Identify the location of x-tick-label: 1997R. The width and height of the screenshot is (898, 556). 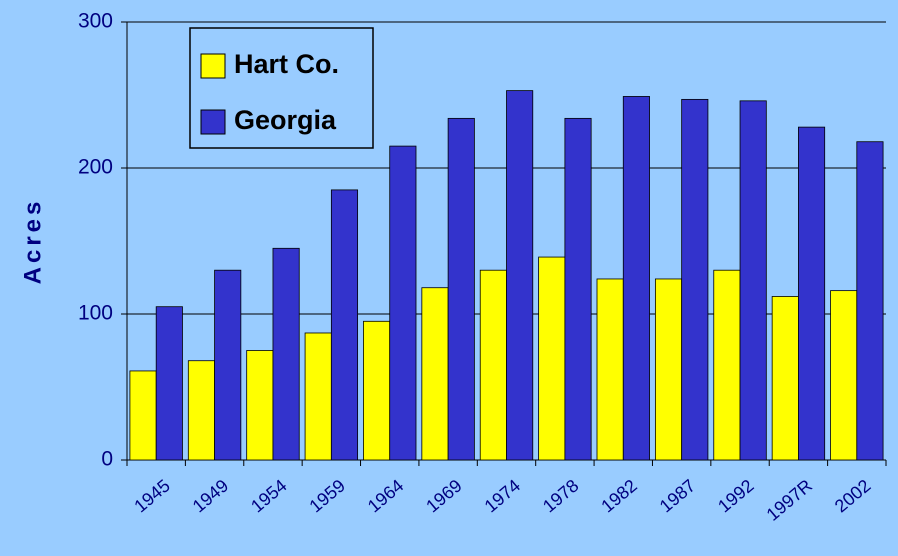
(789, 499).